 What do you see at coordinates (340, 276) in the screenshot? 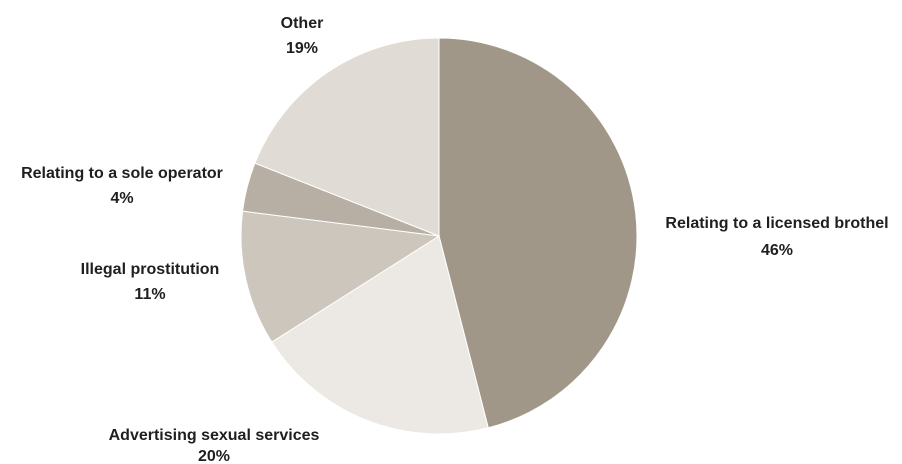
I see `pie-slice-illegal-prostitution` at bounding box center [340, 276].